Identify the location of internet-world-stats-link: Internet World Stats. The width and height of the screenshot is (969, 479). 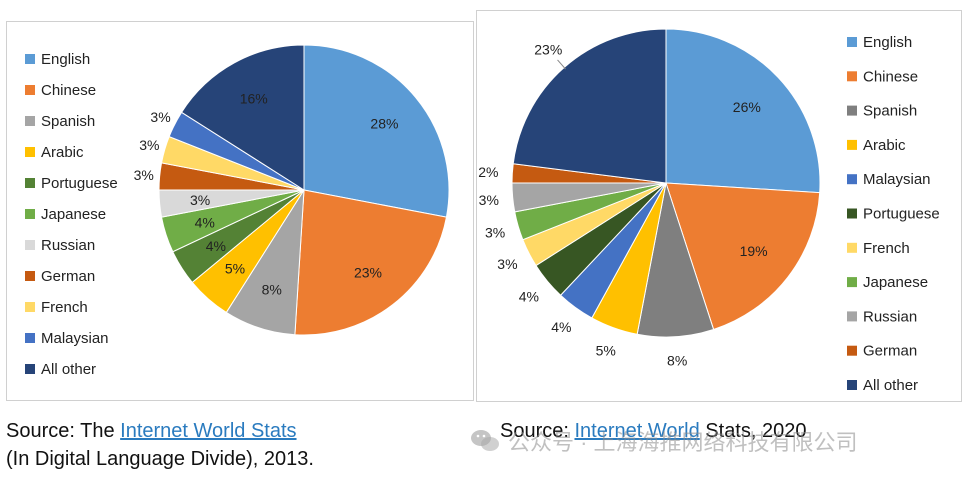
(208, 431).